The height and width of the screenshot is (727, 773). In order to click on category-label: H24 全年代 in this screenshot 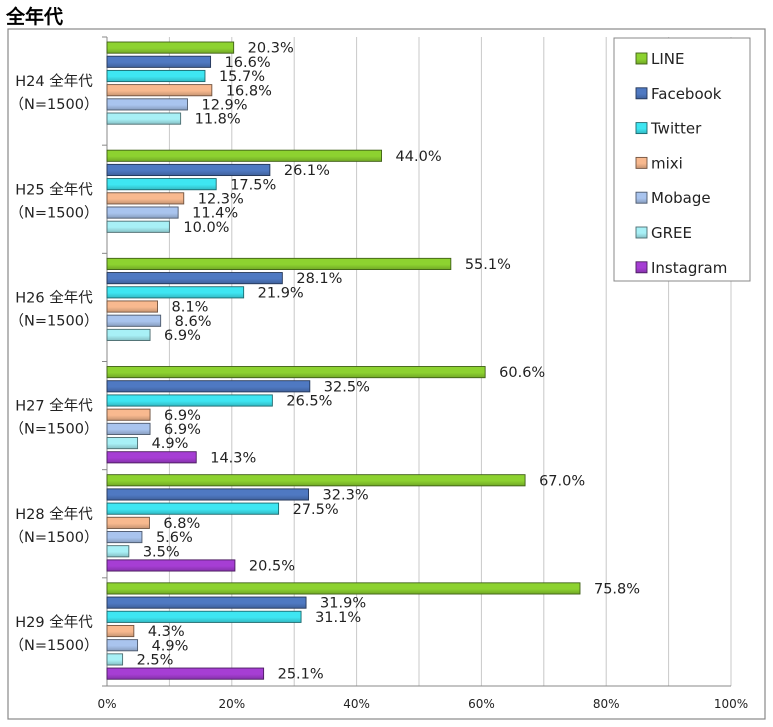, I will do `click(54, 81)`.